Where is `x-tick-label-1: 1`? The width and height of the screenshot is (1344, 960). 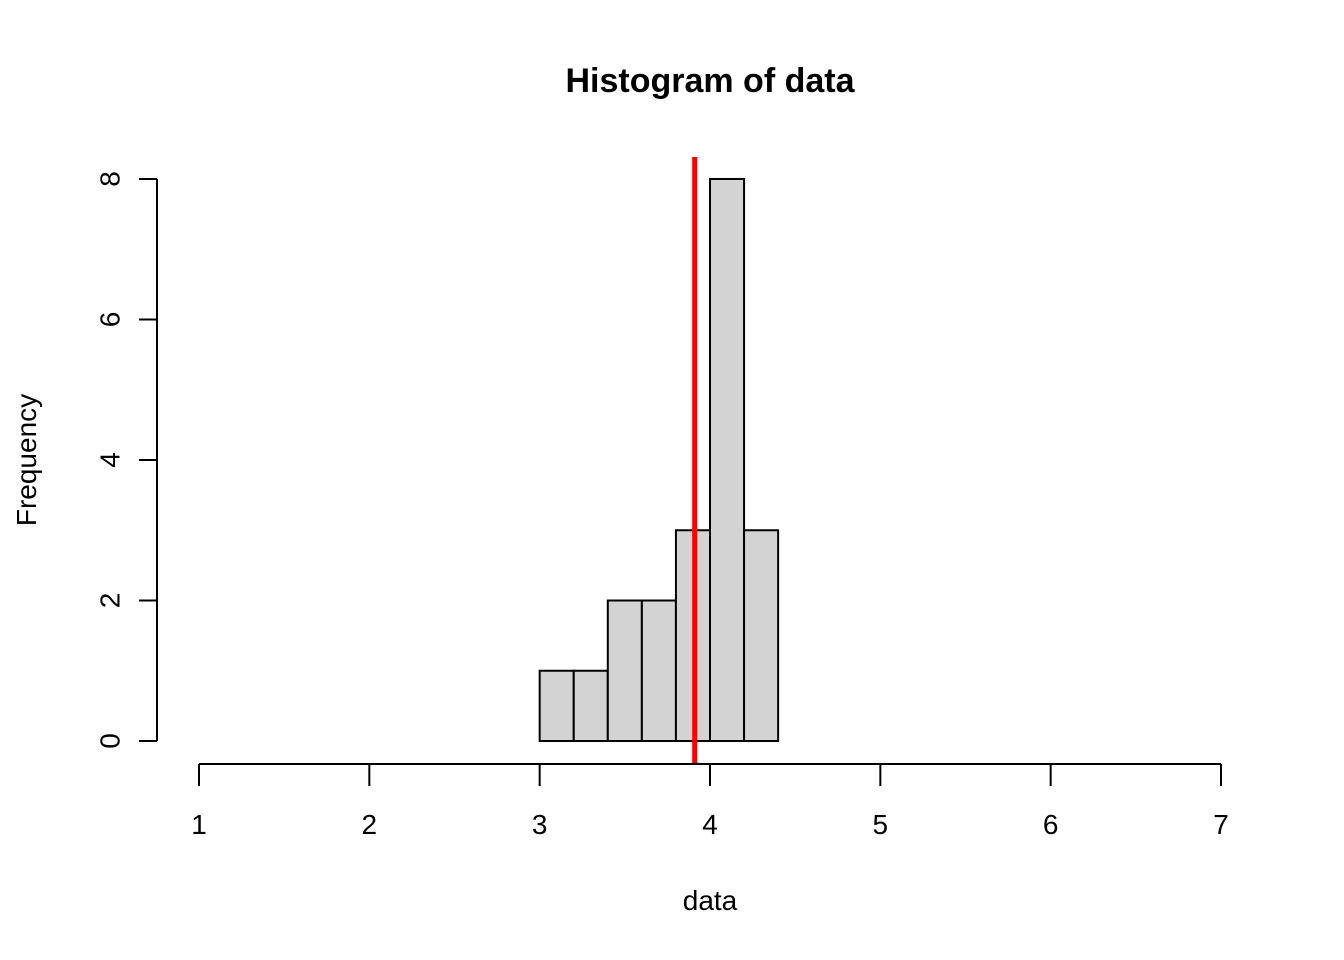
x-tick-label-1: 1 is located at coordinates (199, 824).